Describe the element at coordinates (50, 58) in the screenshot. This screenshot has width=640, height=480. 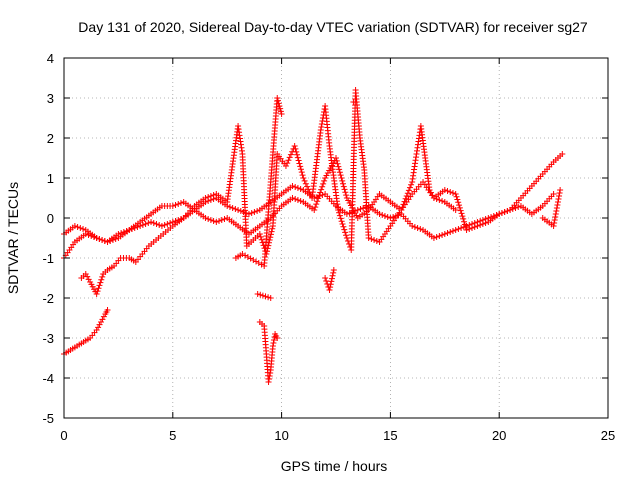
I see `y-tick-label: 4` at that location.